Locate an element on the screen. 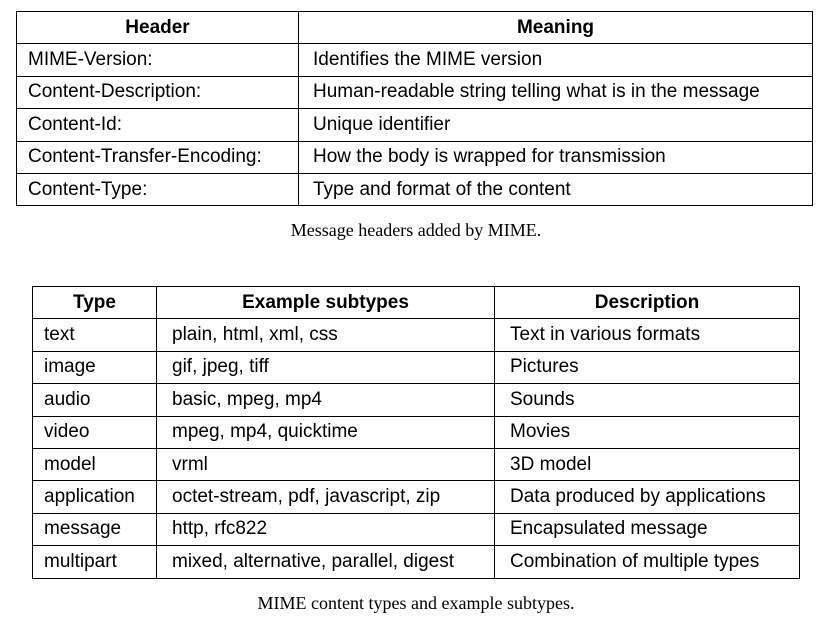 This screenshot has width=832, height=630. subtypes-cell: basic, mpeg, mp4 is located at coordinates (325, 400).